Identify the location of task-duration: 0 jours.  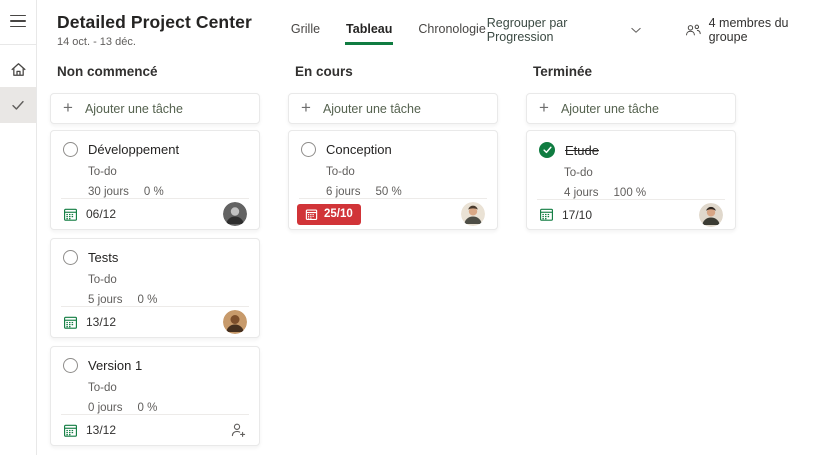
(105, 408).